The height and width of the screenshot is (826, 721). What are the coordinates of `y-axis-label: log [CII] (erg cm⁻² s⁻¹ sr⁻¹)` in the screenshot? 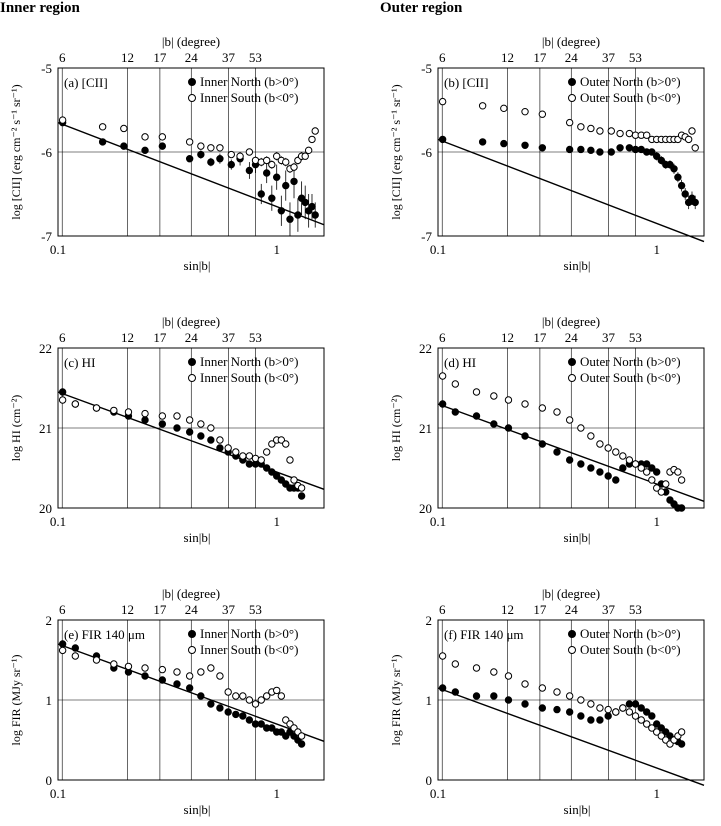 It's located at (396, 151).